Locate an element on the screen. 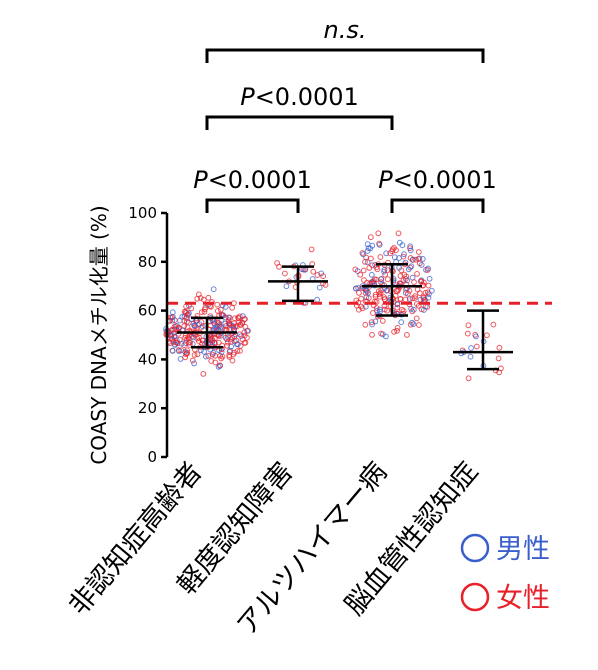  category-label: 非認知症高齢者 is located at coordinates (135, 539).